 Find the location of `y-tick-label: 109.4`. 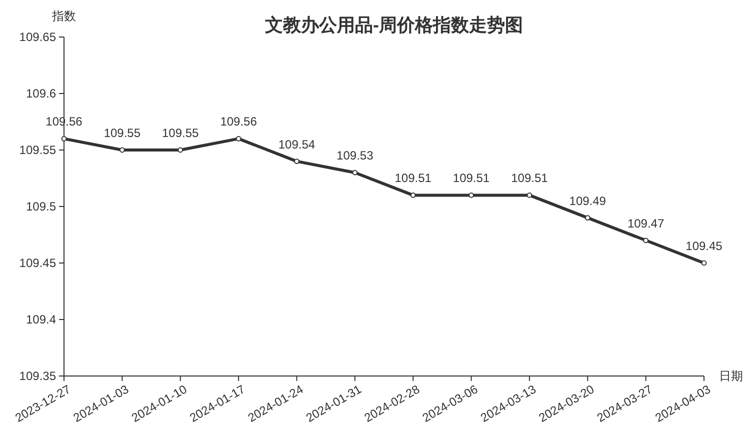

y-tick-label: 109.4 is located at coordinates (41, 319).